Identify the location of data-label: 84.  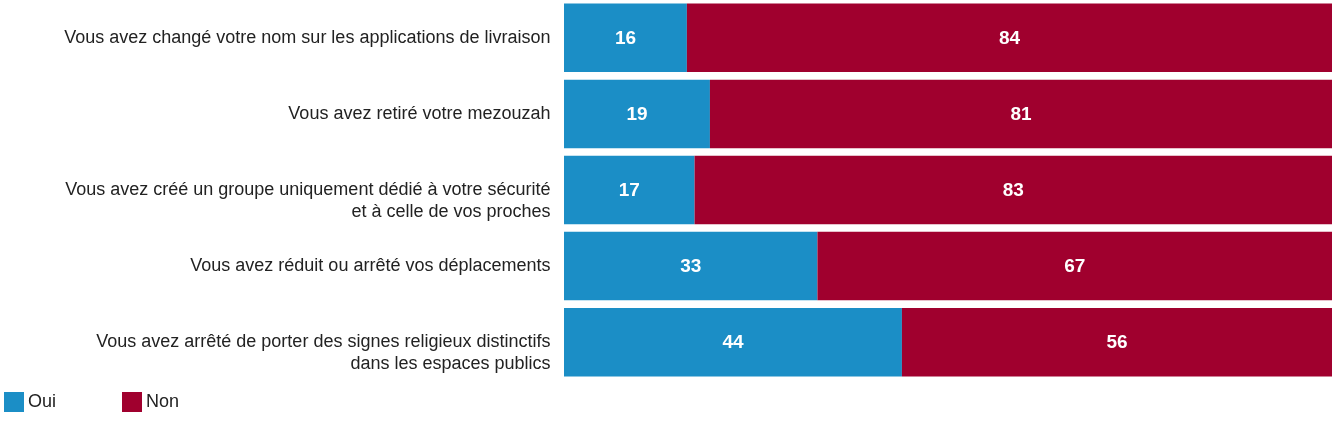
(1009, 37).